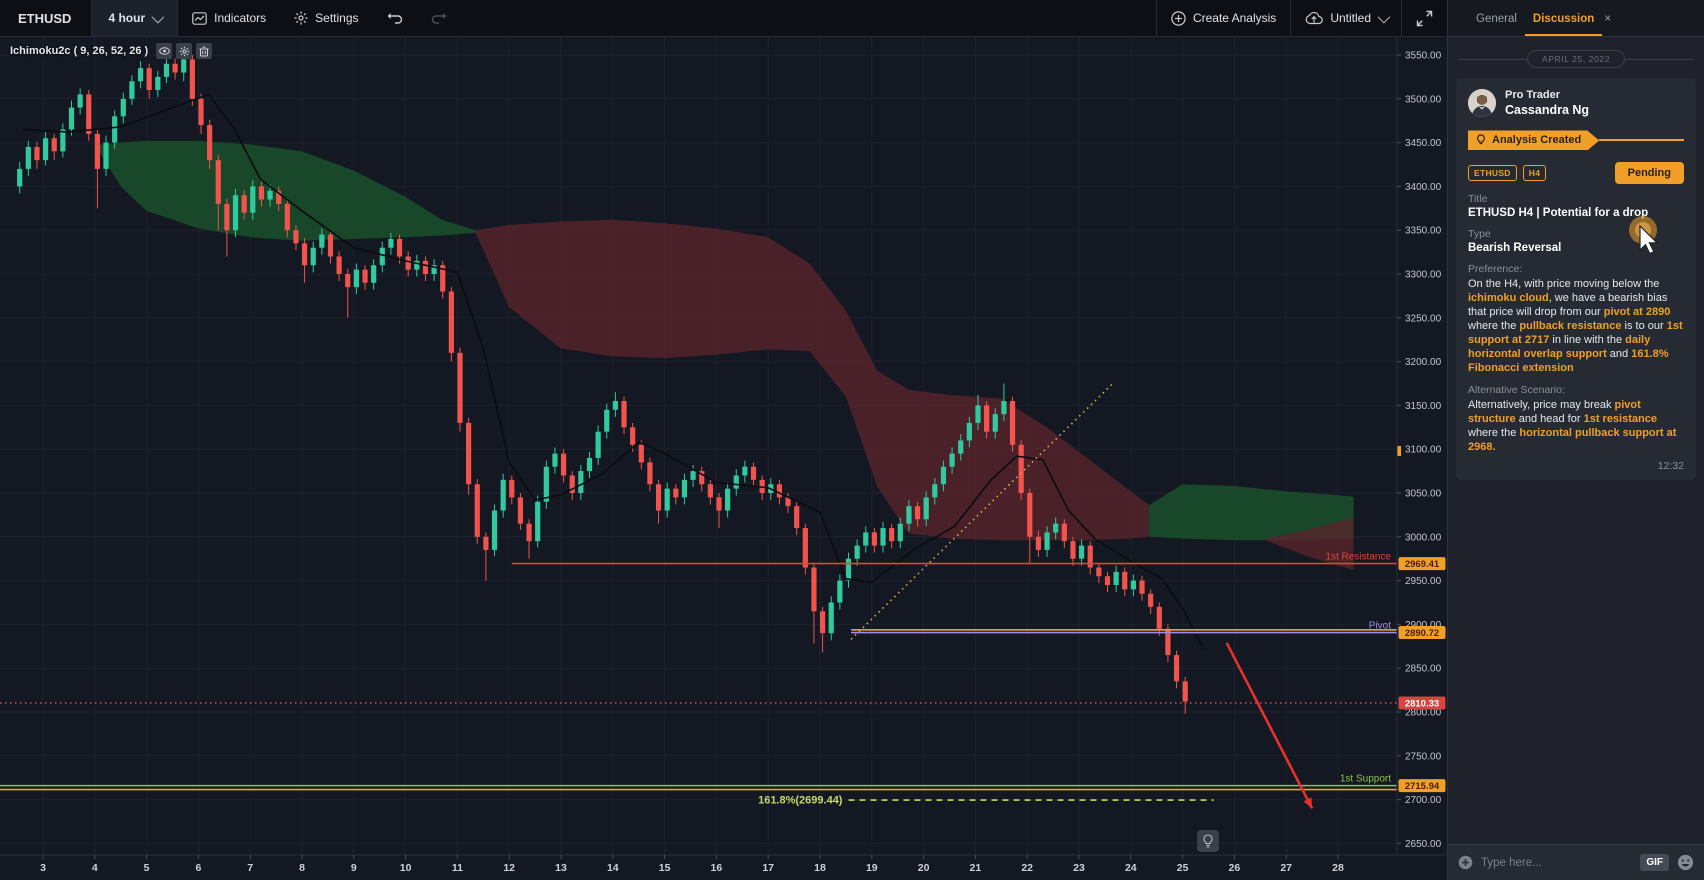  Describe the element at coordinates (1178, 18) in the screenshot. I see `plus-circle-icon` at that location.